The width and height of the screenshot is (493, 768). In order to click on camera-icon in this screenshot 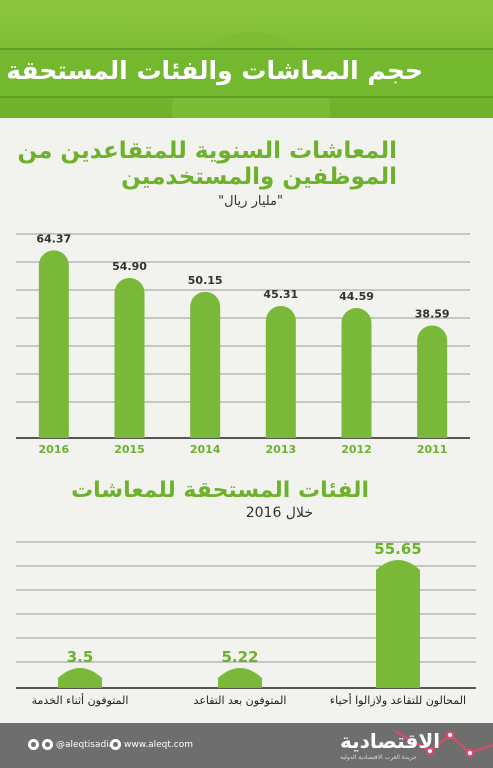, I will do `click(47, 744)`.